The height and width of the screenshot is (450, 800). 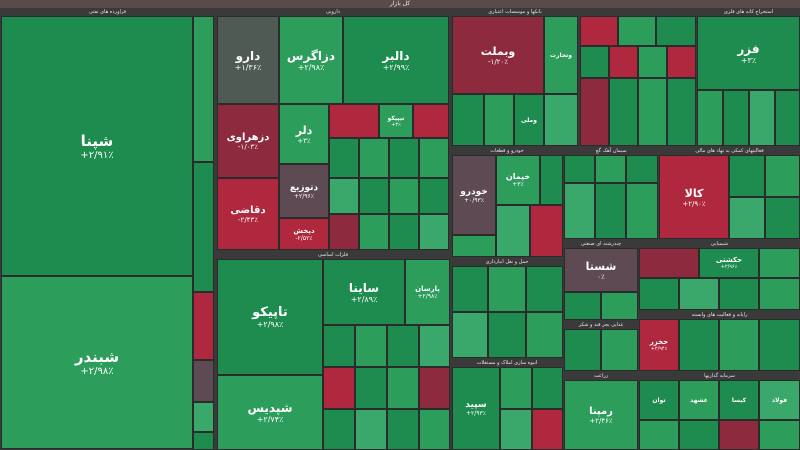 What do you see at coordinates (396, 60) in the screenshot?
I see `tile-dalbor: دالبر +۲/۹۹٪` at bounding box center [396, 60].